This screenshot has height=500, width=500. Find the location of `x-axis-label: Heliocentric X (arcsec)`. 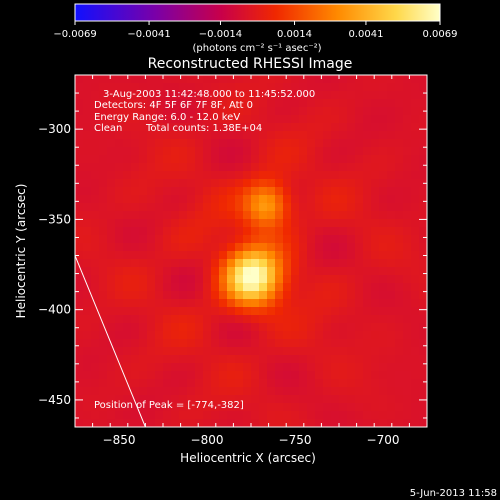

x-axis-label: Heliocentric X (arcsec) is located at coordinates (248, 458).